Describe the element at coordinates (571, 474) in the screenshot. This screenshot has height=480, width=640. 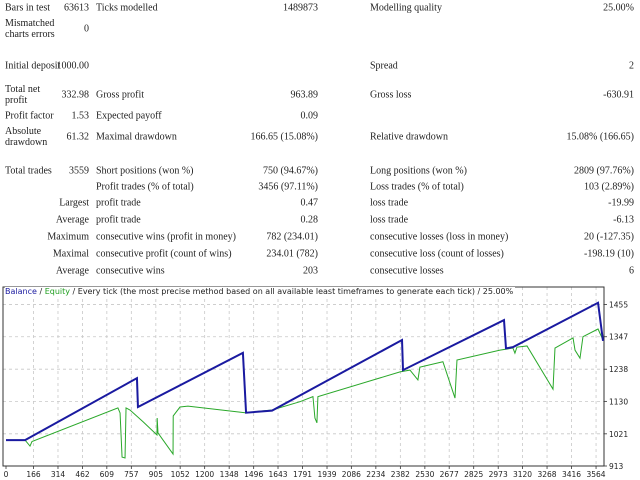
I see `x-tick-label: 3416` at that location.